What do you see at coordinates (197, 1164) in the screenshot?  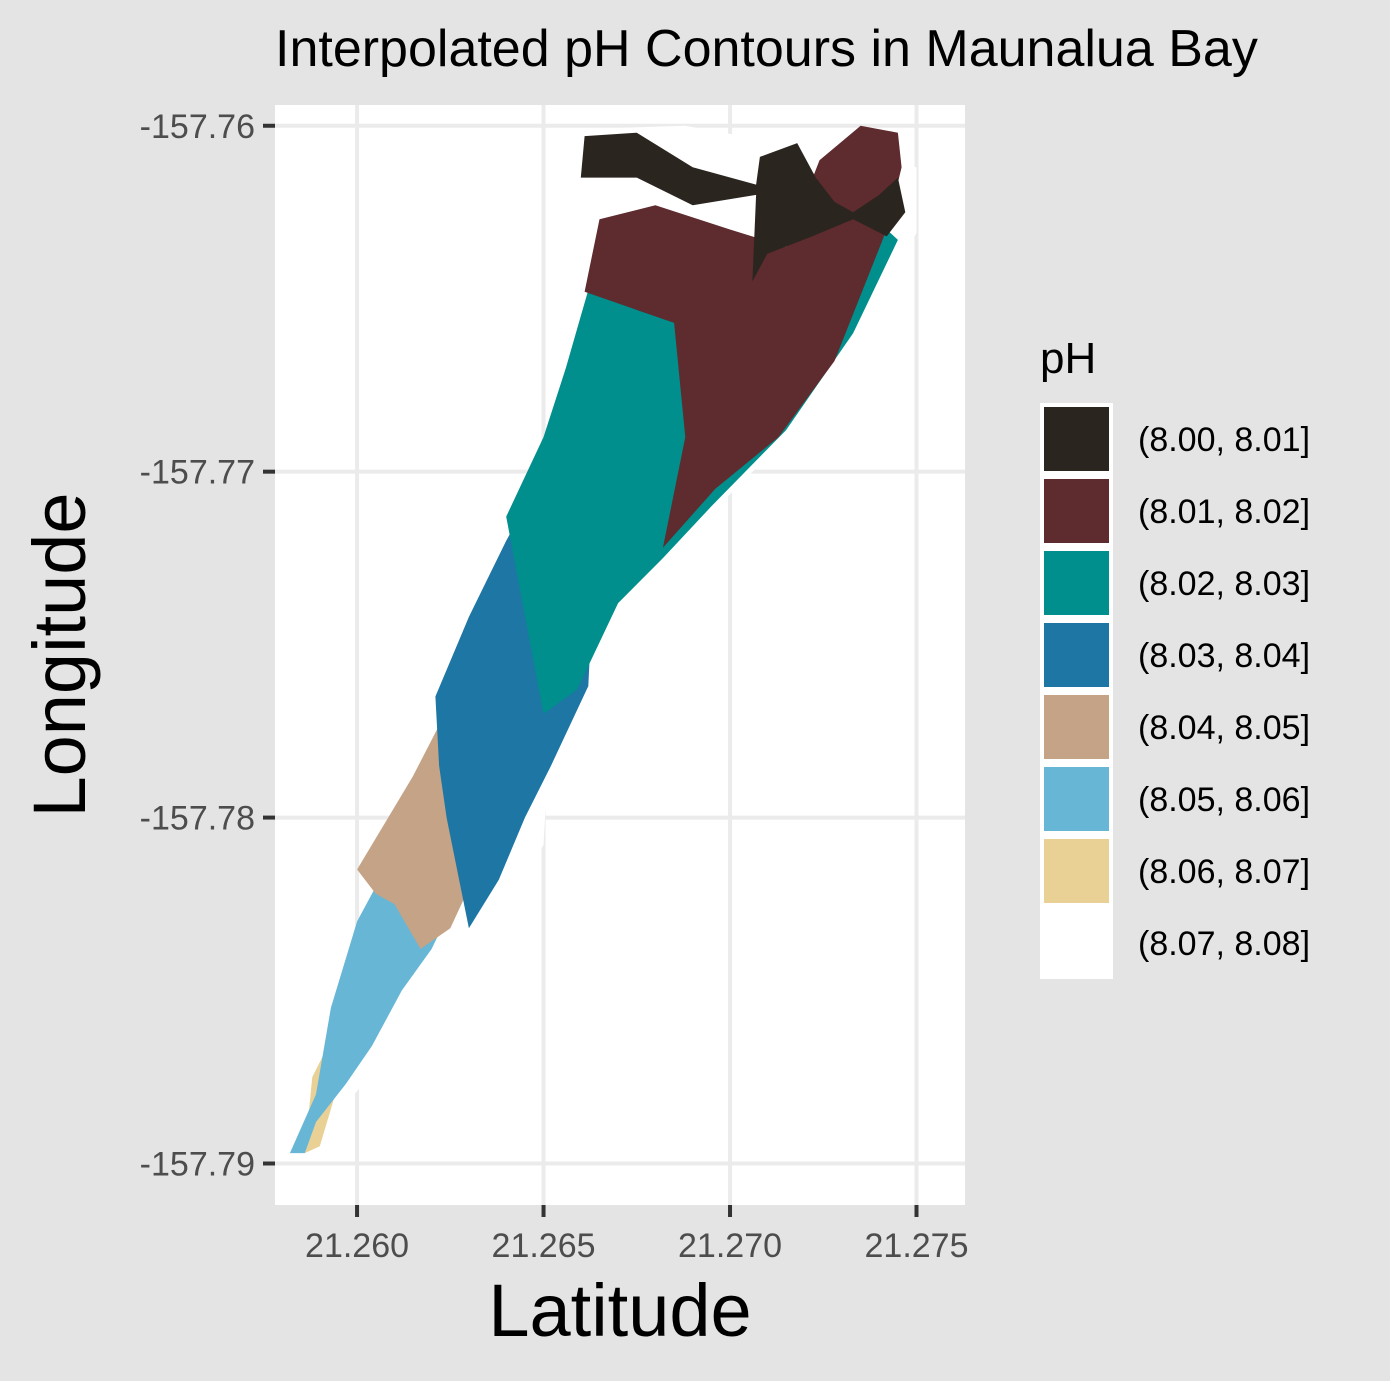 I see `y-tick-label-3: -157.79` at bounding box center [197, 1164].